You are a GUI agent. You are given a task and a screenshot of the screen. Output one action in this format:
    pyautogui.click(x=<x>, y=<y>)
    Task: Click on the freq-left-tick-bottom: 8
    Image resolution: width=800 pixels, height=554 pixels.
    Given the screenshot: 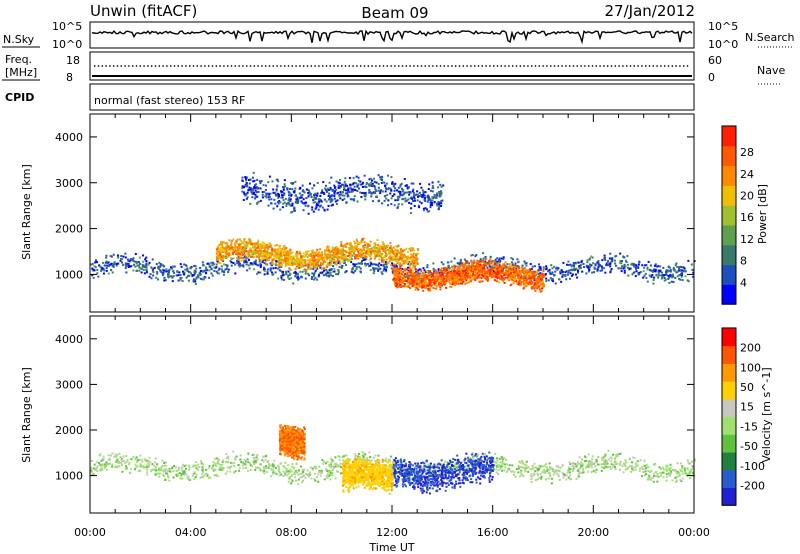 What is the action you would take?
    pyautogui.click(x=69, y=77)
    